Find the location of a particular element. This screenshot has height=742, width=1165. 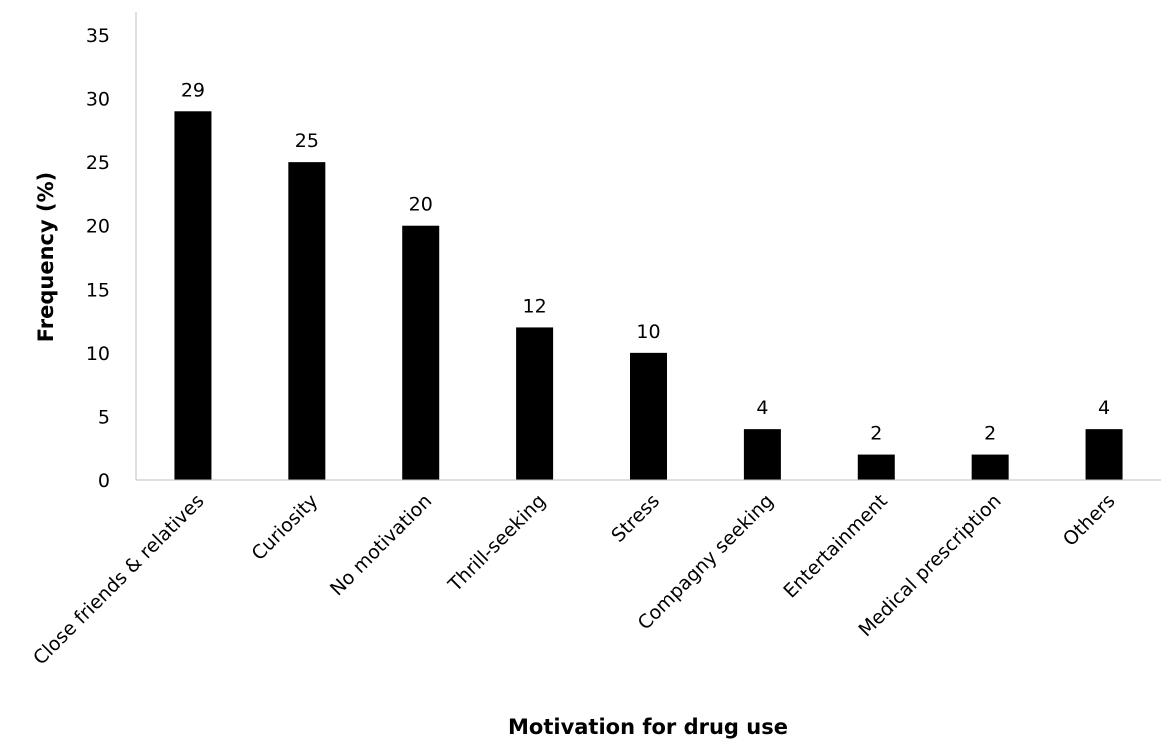

y-tick-label: 25 is located at coordinates (98, 163).